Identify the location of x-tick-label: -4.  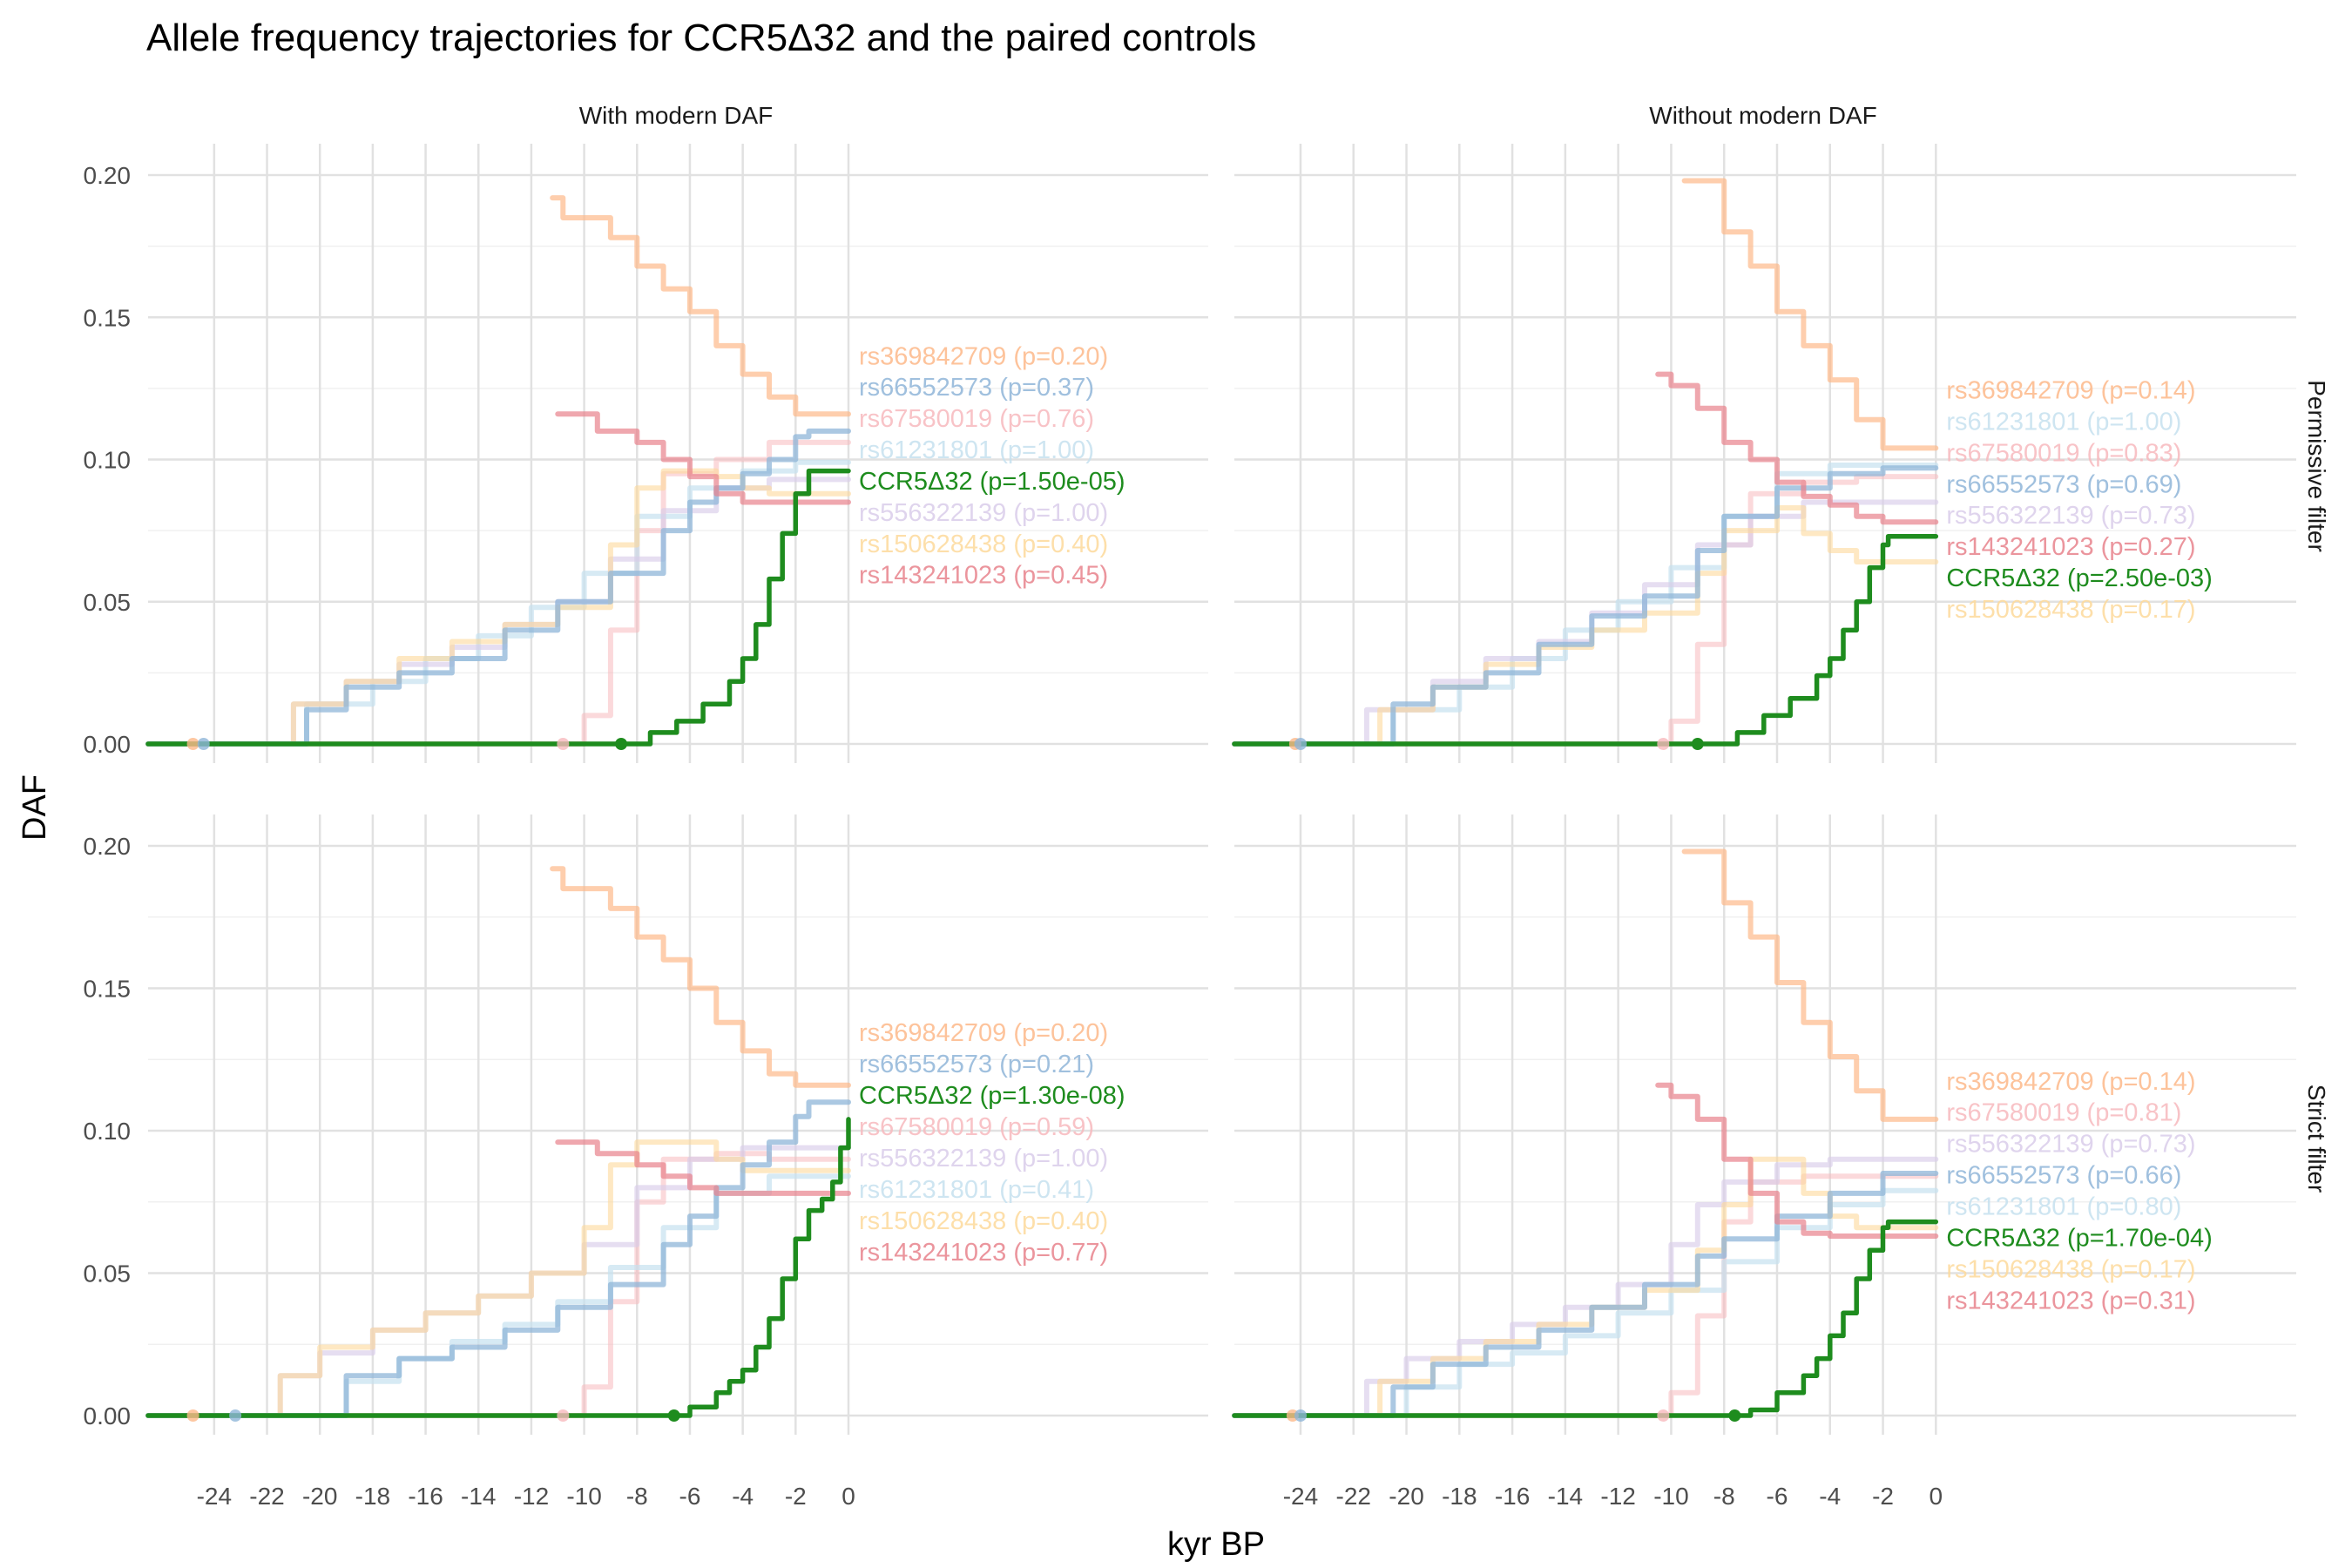
(743, 1497).